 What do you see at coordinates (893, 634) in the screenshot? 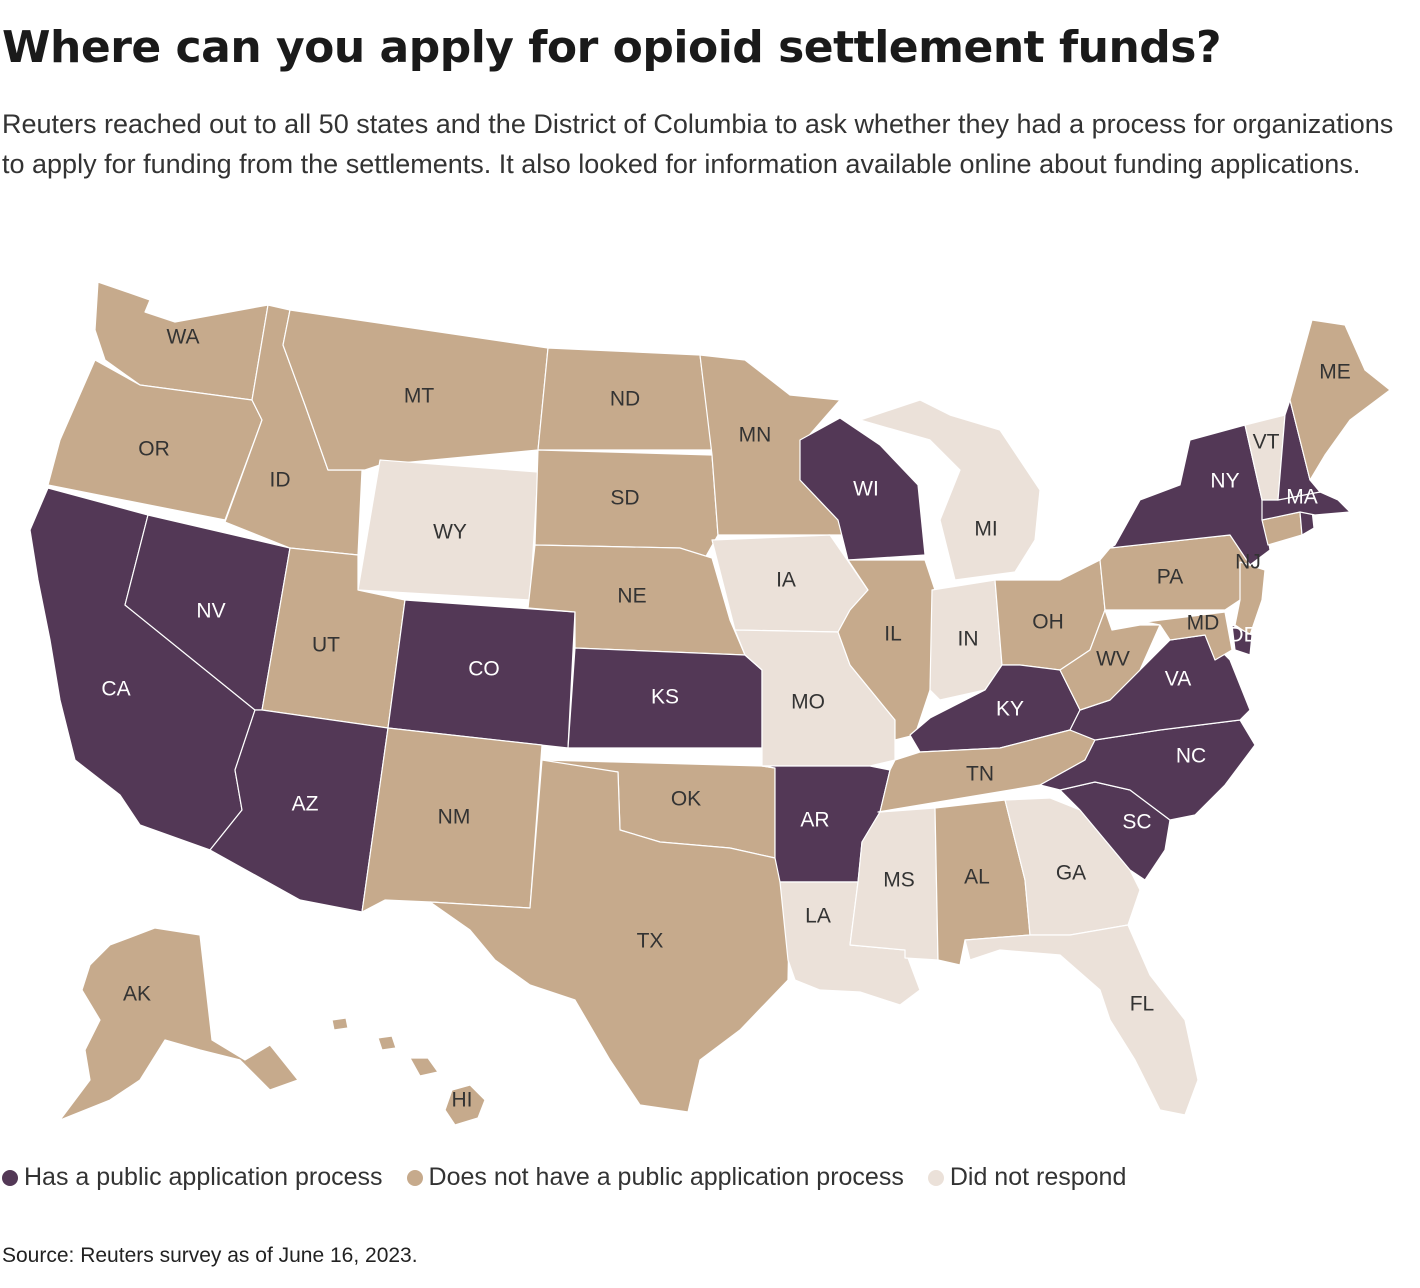
I see `state-label-IL: IL` at bounding box center [893, 634].